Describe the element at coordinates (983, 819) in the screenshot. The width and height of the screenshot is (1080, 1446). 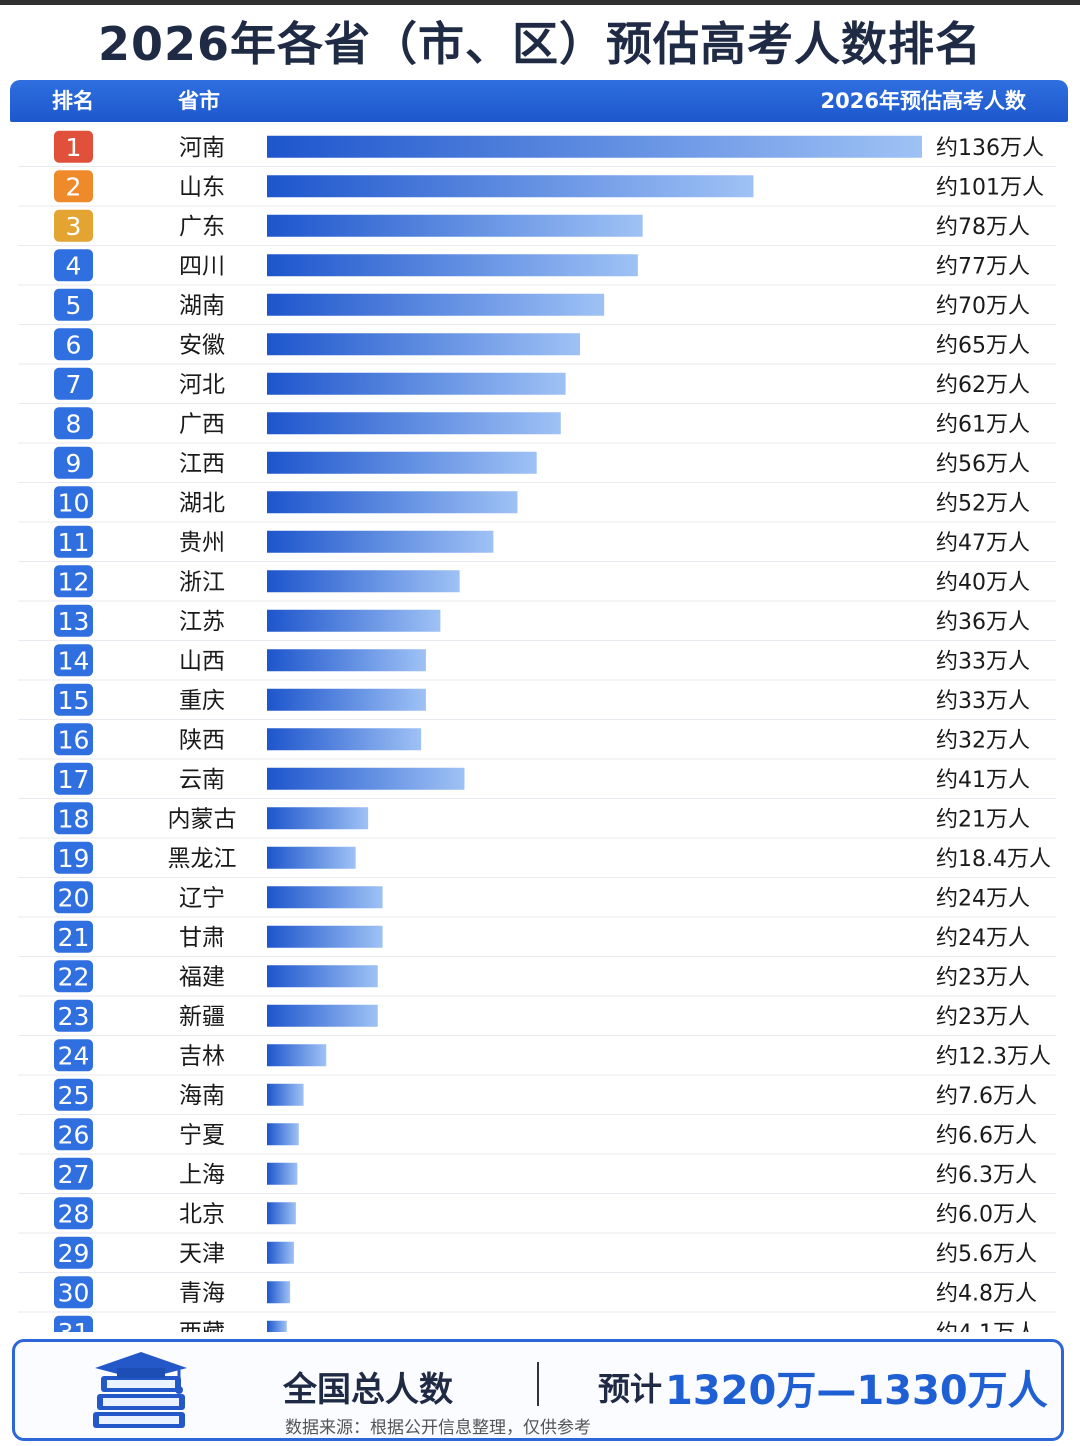
I see `value-label: 约21万人` at that location.